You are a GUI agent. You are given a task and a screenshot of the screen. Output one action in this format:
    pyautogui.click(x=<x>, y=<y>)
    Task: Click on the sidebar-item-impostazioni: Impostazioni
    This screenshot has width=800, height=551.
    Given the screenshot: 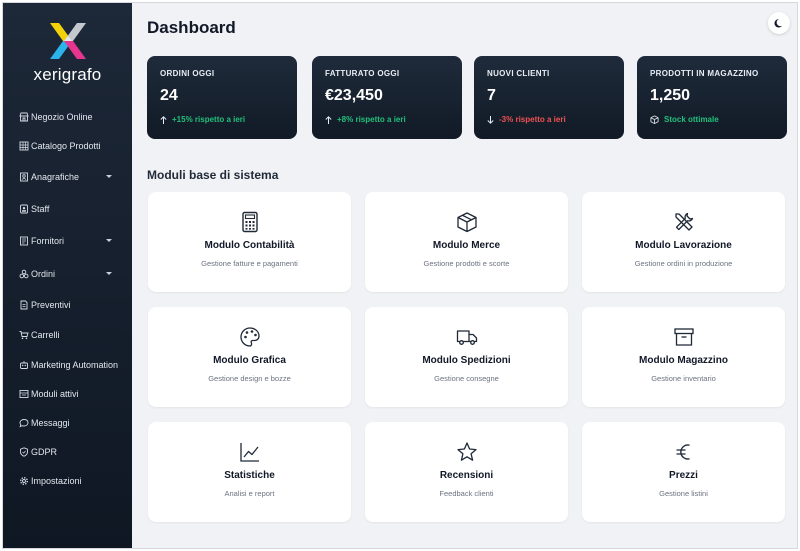 What is the action you would take?
    pyautogui.click(x=67, y=481)
    